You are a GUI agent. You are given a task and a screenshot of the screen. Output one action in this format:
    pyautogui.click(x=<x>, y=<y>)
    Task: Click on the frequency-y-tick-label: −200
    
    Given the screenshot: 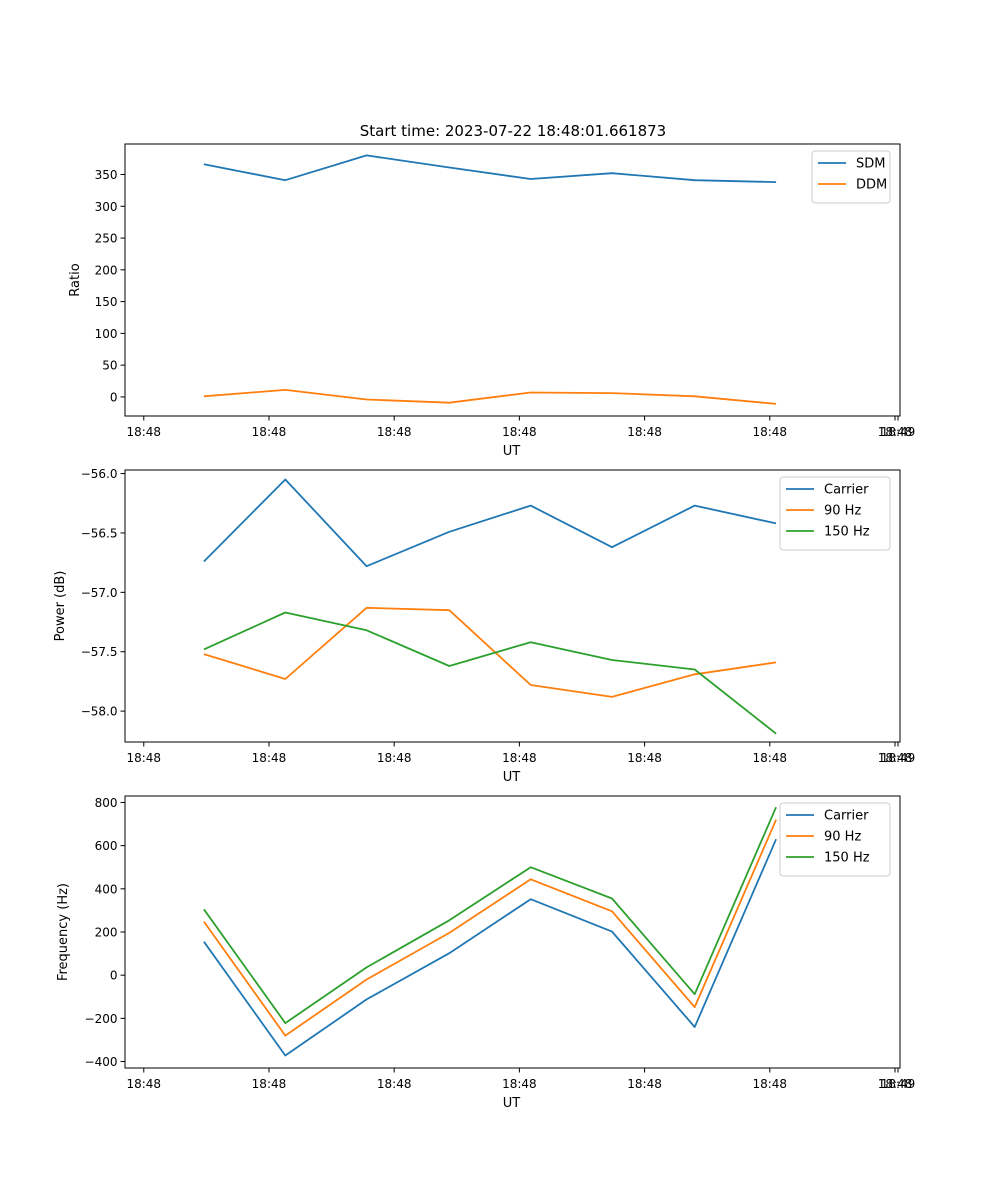 What is the action you would take?
    pyautogui.click(x=101, y=1019)
    